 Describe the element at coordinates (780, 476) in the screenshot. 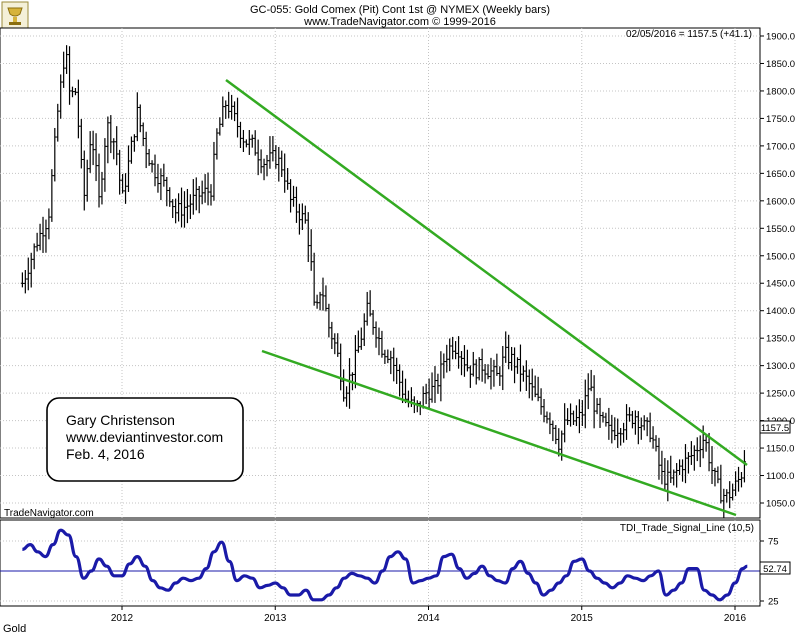

I see `price-tick-label: 1100.0` at that location.